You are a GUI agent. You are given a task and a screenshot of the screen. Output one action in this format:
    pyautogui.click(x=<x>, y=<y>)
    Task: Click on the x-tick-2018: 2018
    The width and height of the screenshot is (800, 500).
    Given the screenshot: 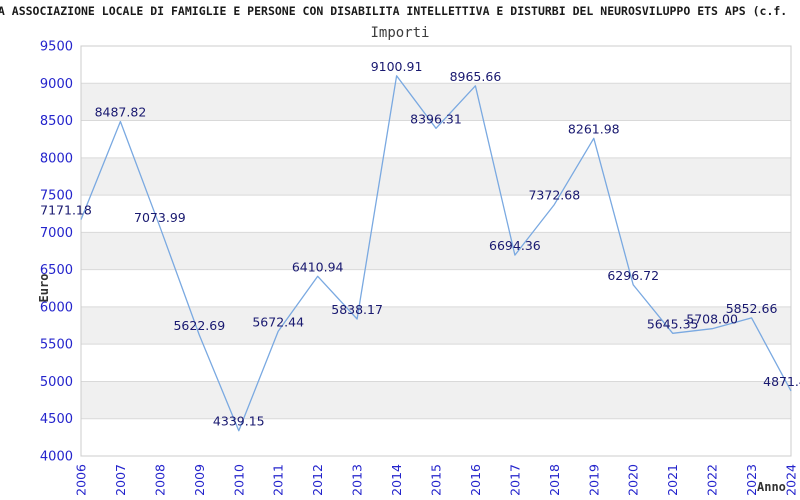 What is the action you would take?
    pyautogui.click(x=554, y=480)
    